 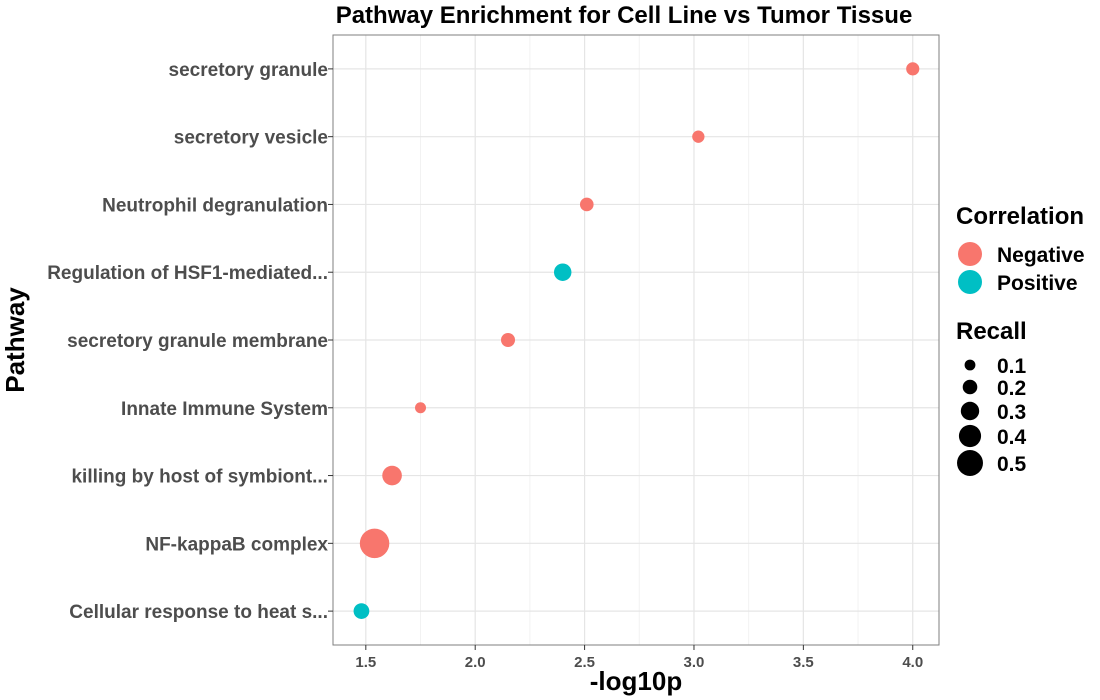 What do you see at coordinates (1021, 268) in the screenshot?
I see `legend-correlation-entries: Negative Positive` at bounding box center [1021, 268].